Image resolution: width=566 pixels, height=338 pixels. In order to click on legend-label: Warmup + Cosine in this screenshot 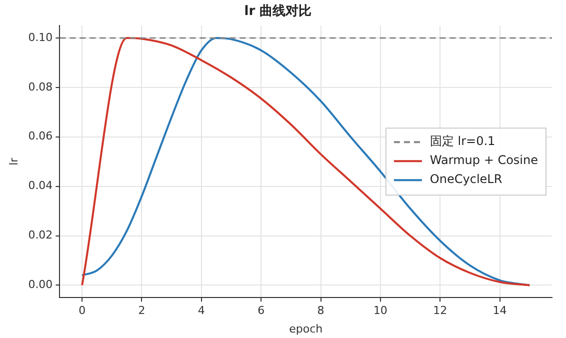, I will do `click(484, 160)`.